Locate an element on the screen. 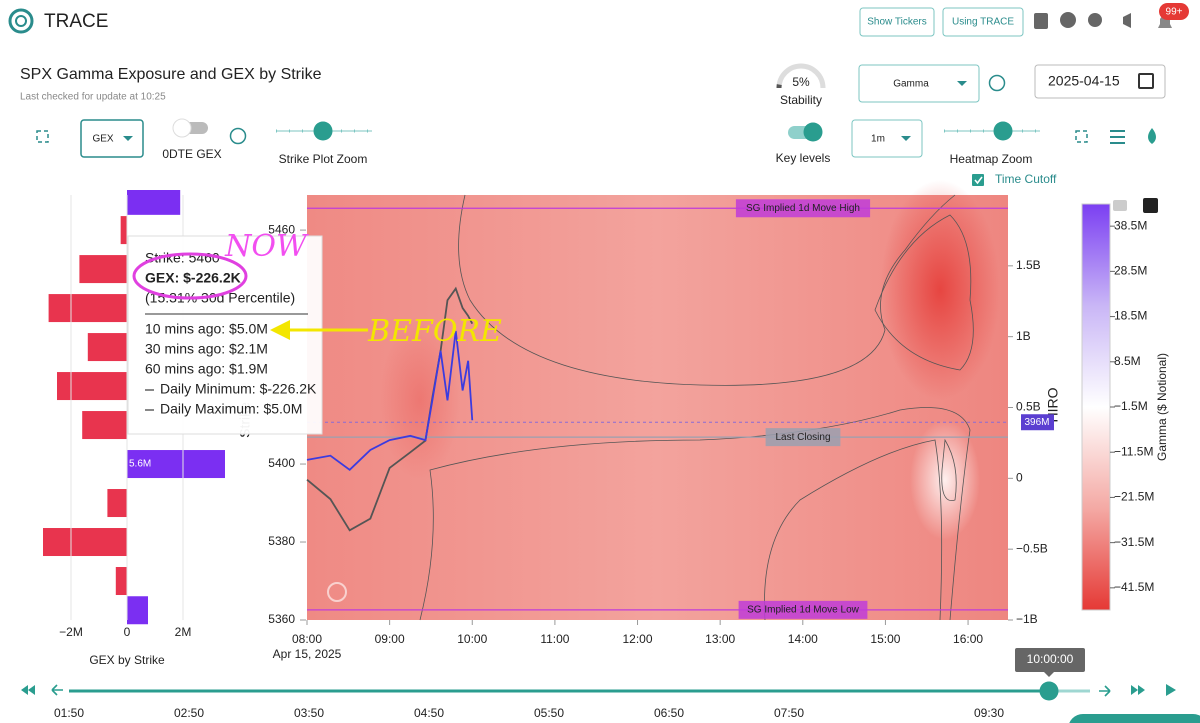 Image resolution: width=1200 pixels, height=723 pixels. key-level-label: SG Implied 1d Move High is located at coordinates (803, 208).